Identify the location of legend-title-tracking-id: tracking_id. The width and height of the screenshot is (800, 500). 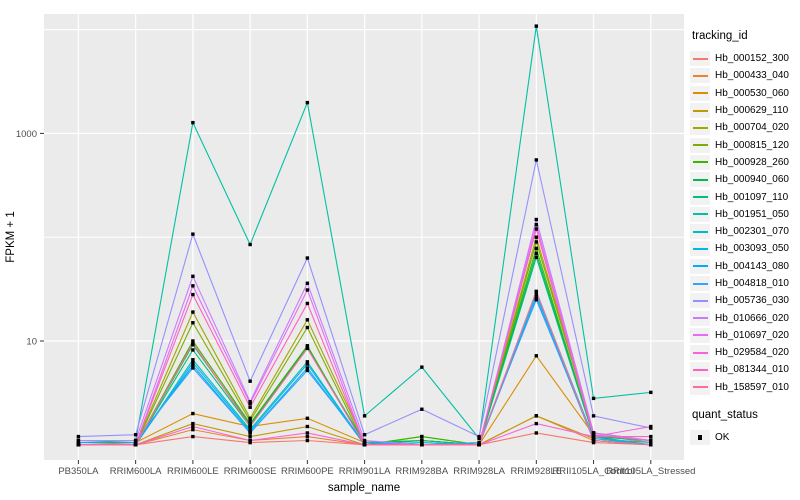
(720, 36).